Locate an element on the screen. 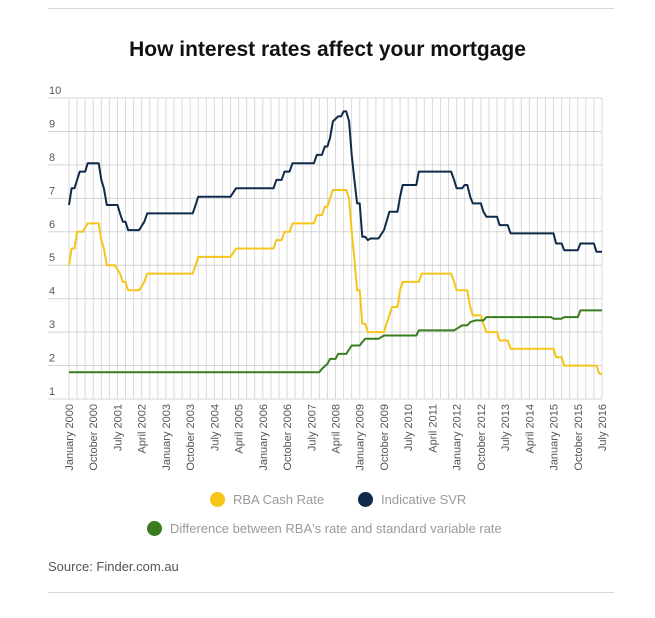 This screenshot has height=618, width=655. x-tick-label: January 2015 is located at coordinates (555, 437).